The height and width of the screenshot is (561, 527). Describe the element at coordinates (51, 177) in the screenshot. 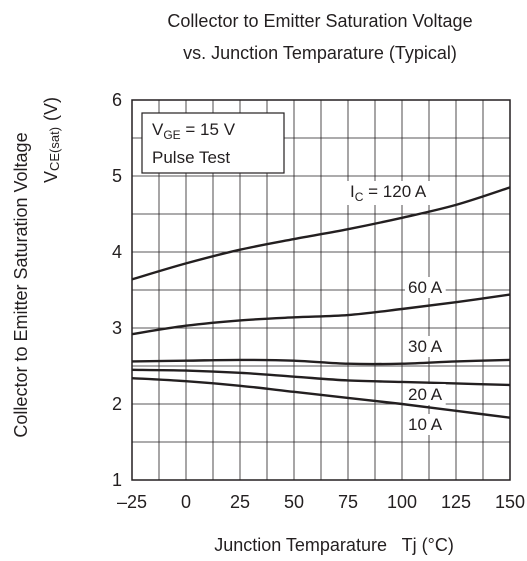

I see `y-axis-label-main: V` at that location.